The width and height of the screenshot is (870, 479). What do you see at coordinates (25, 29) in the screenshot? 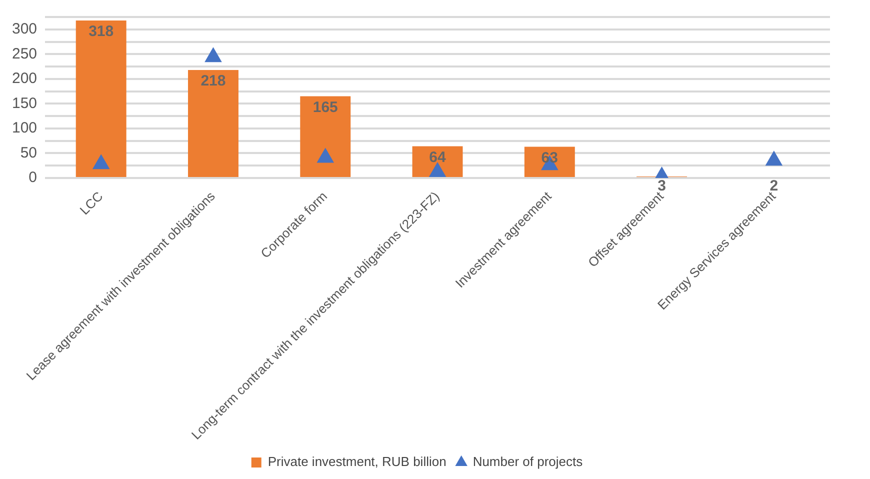
I see `y-tick-label: 300` at bounding box center [25, 29].